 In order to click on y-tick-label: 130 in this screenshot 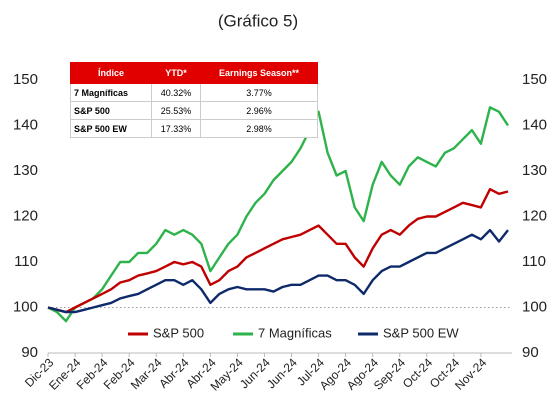, I will do `click(25, 170)`.